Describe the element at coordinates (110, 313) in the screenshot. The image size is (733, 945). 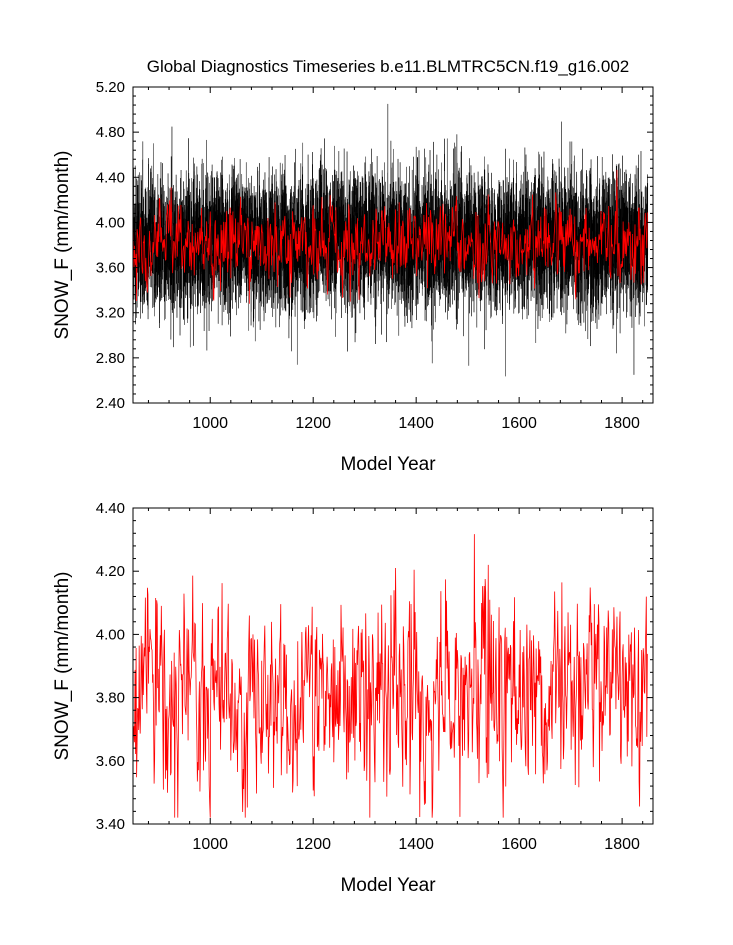
I see `y-tick-label: 3.20` at that location.